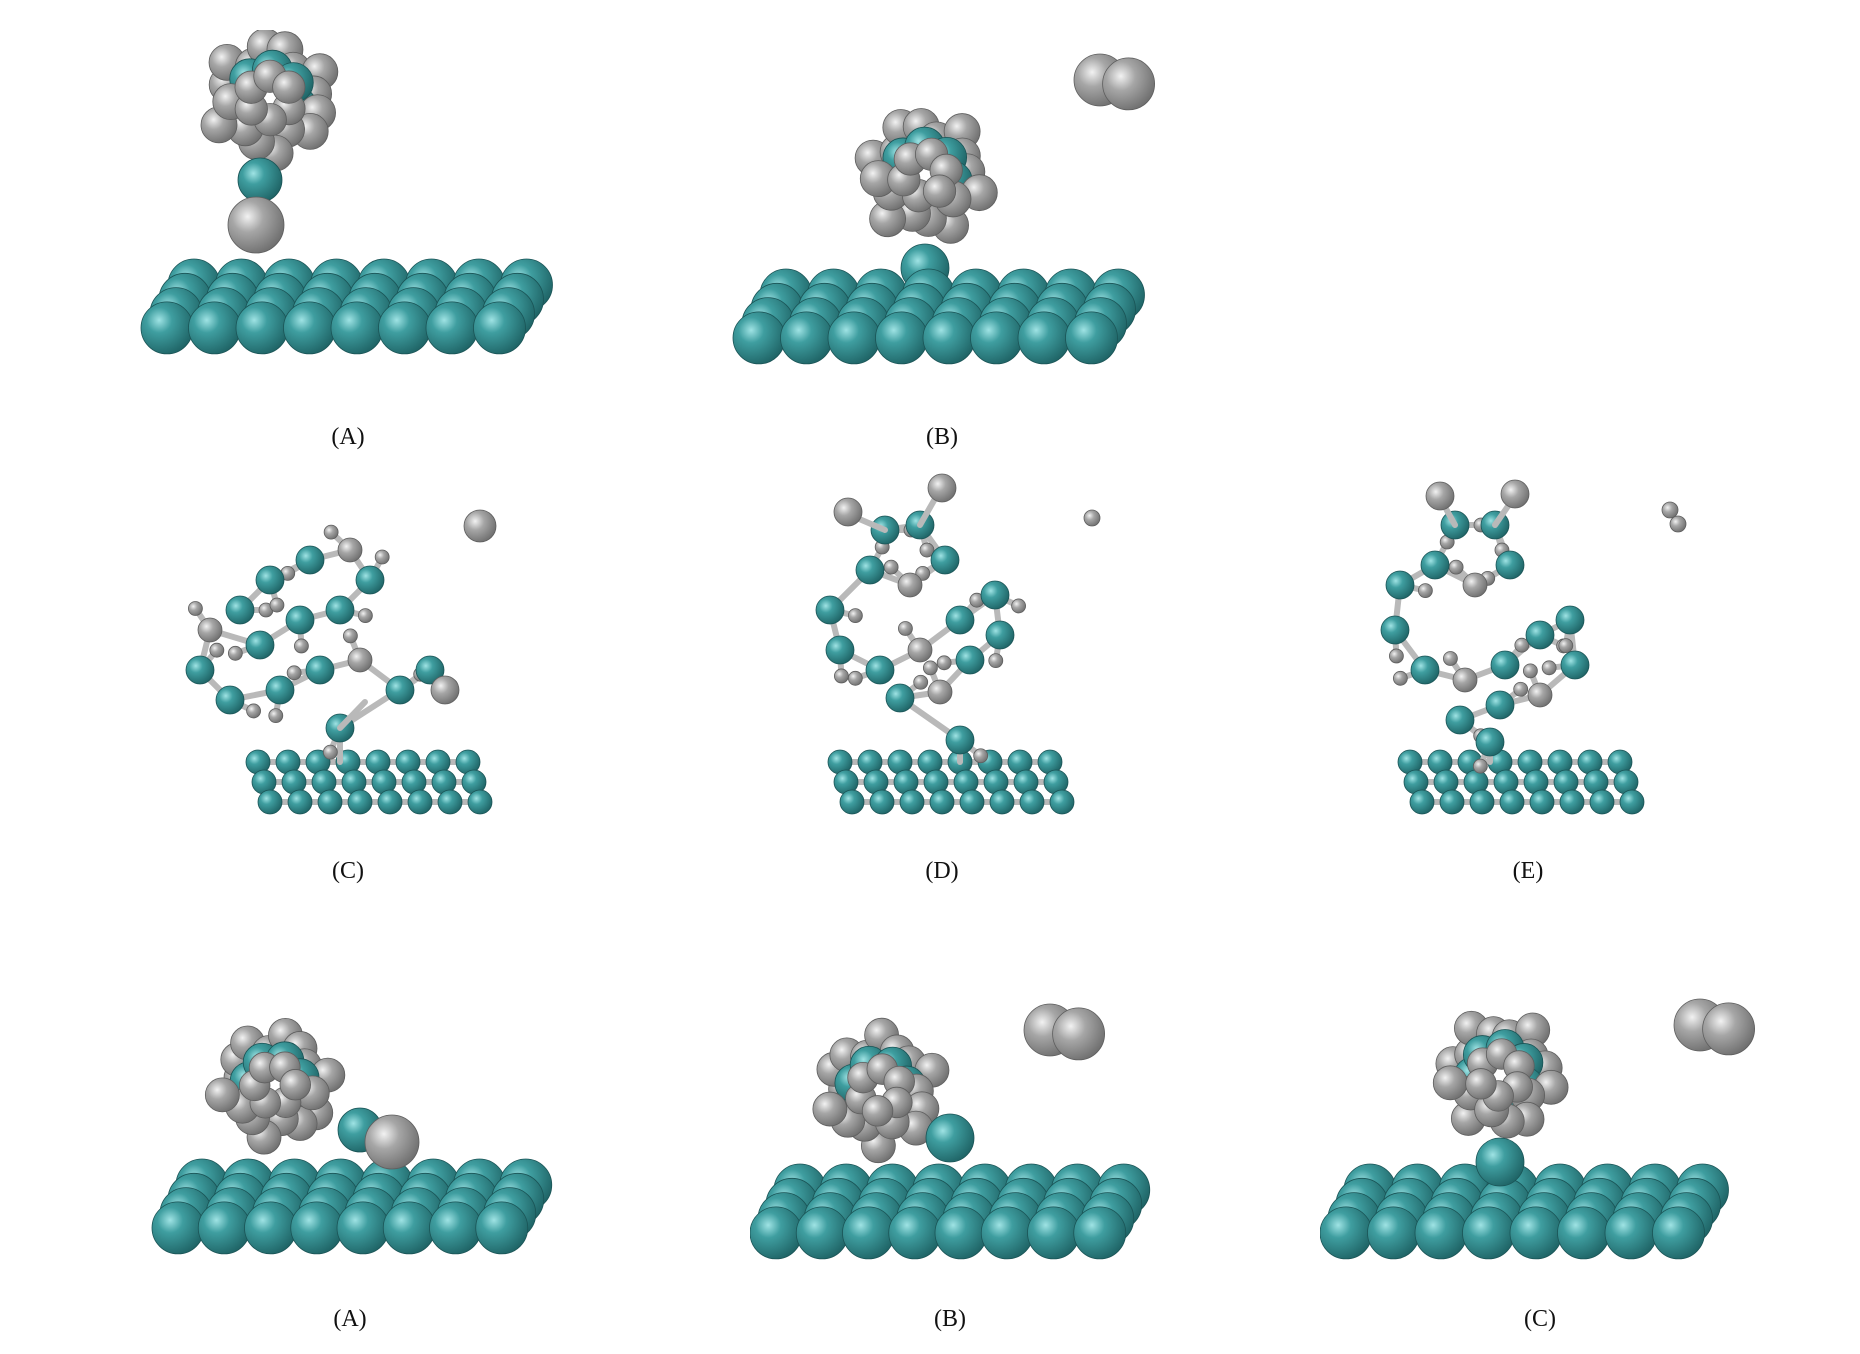 Image resolution: width=1860 pixels, height=1354 pixels. I want to click on panel-e-middle-row, so click(1530, 650).